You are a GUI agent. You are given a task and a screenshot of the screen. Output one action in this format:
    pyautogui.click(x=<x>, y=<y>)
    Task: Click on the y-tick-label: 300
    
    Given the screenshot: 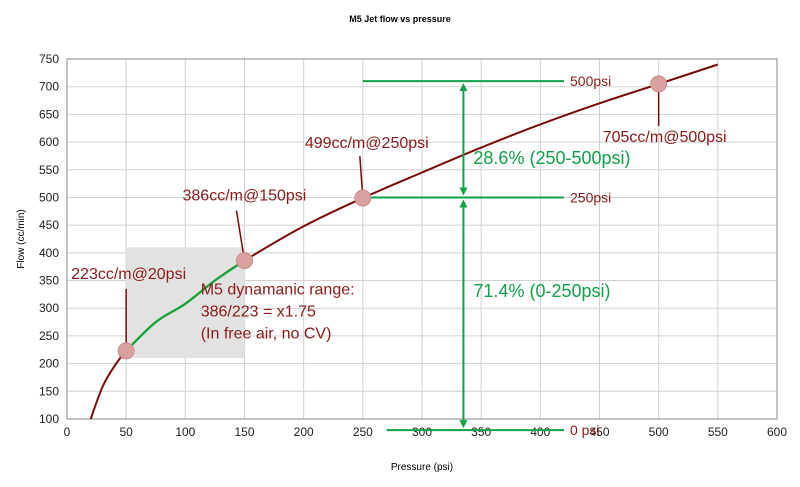 What is the action you would take?
    pyautogui.click(x=49, y=308)
    